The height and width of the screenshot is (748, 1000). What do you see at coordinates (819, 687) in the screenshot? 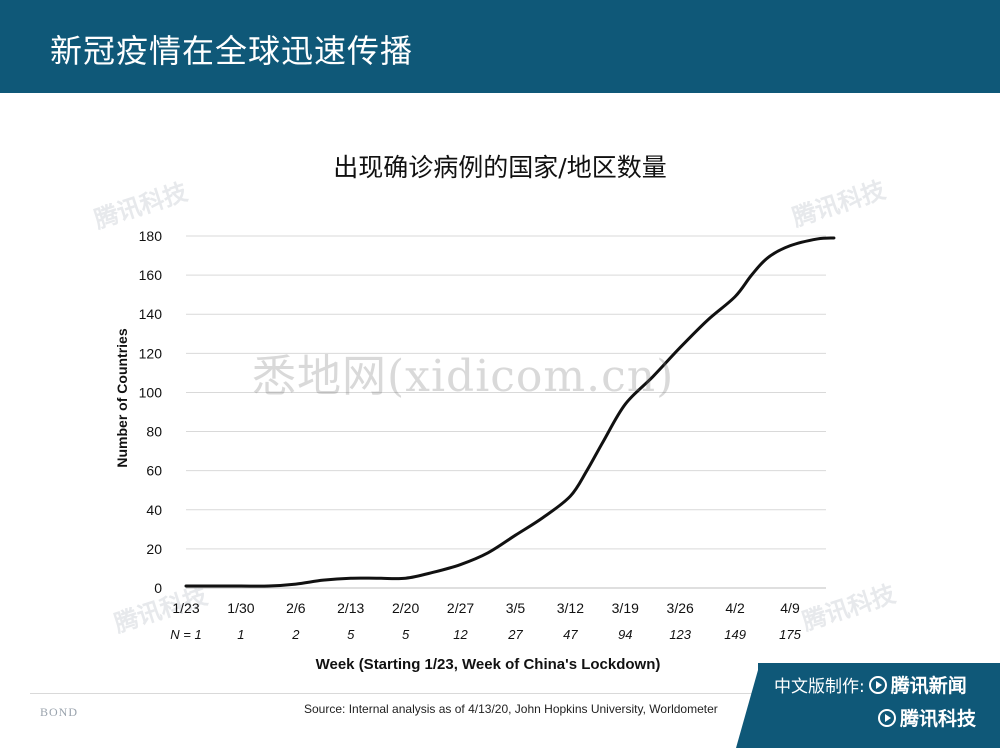
I see `made-by-label: 中文版制作:` at bounding box center [819, 687].